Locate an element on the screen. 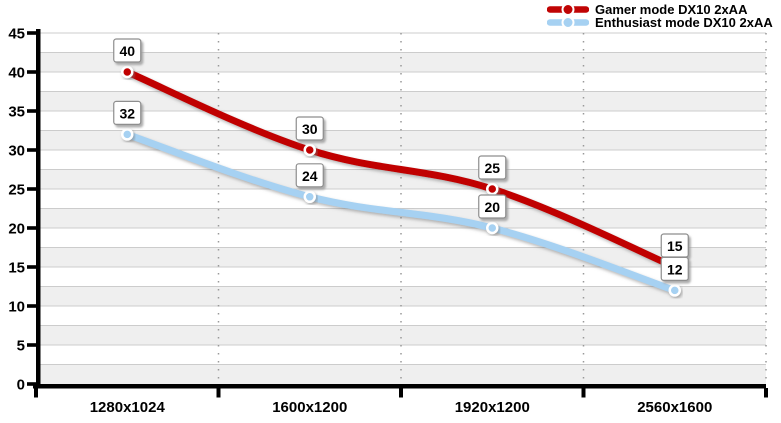 Image resolution: width=781 pixels, height=423 pixels. svg-text: 20 is located at coordinates (492, 207).